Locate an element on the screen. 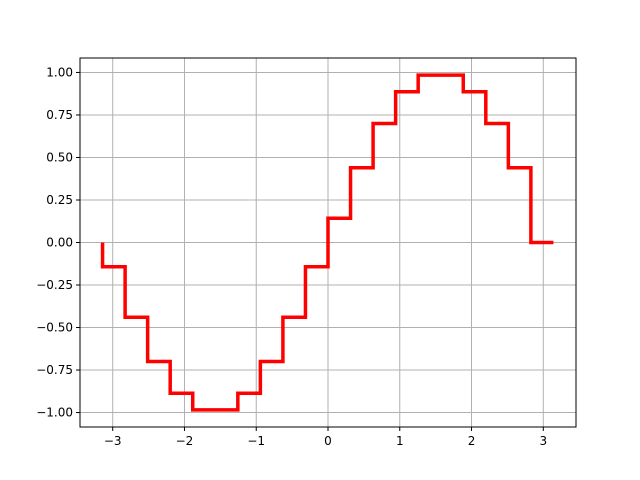 This screenshot has width=640, height=480. y-tick-label: −0.25 is located at coordinates (54, 285).